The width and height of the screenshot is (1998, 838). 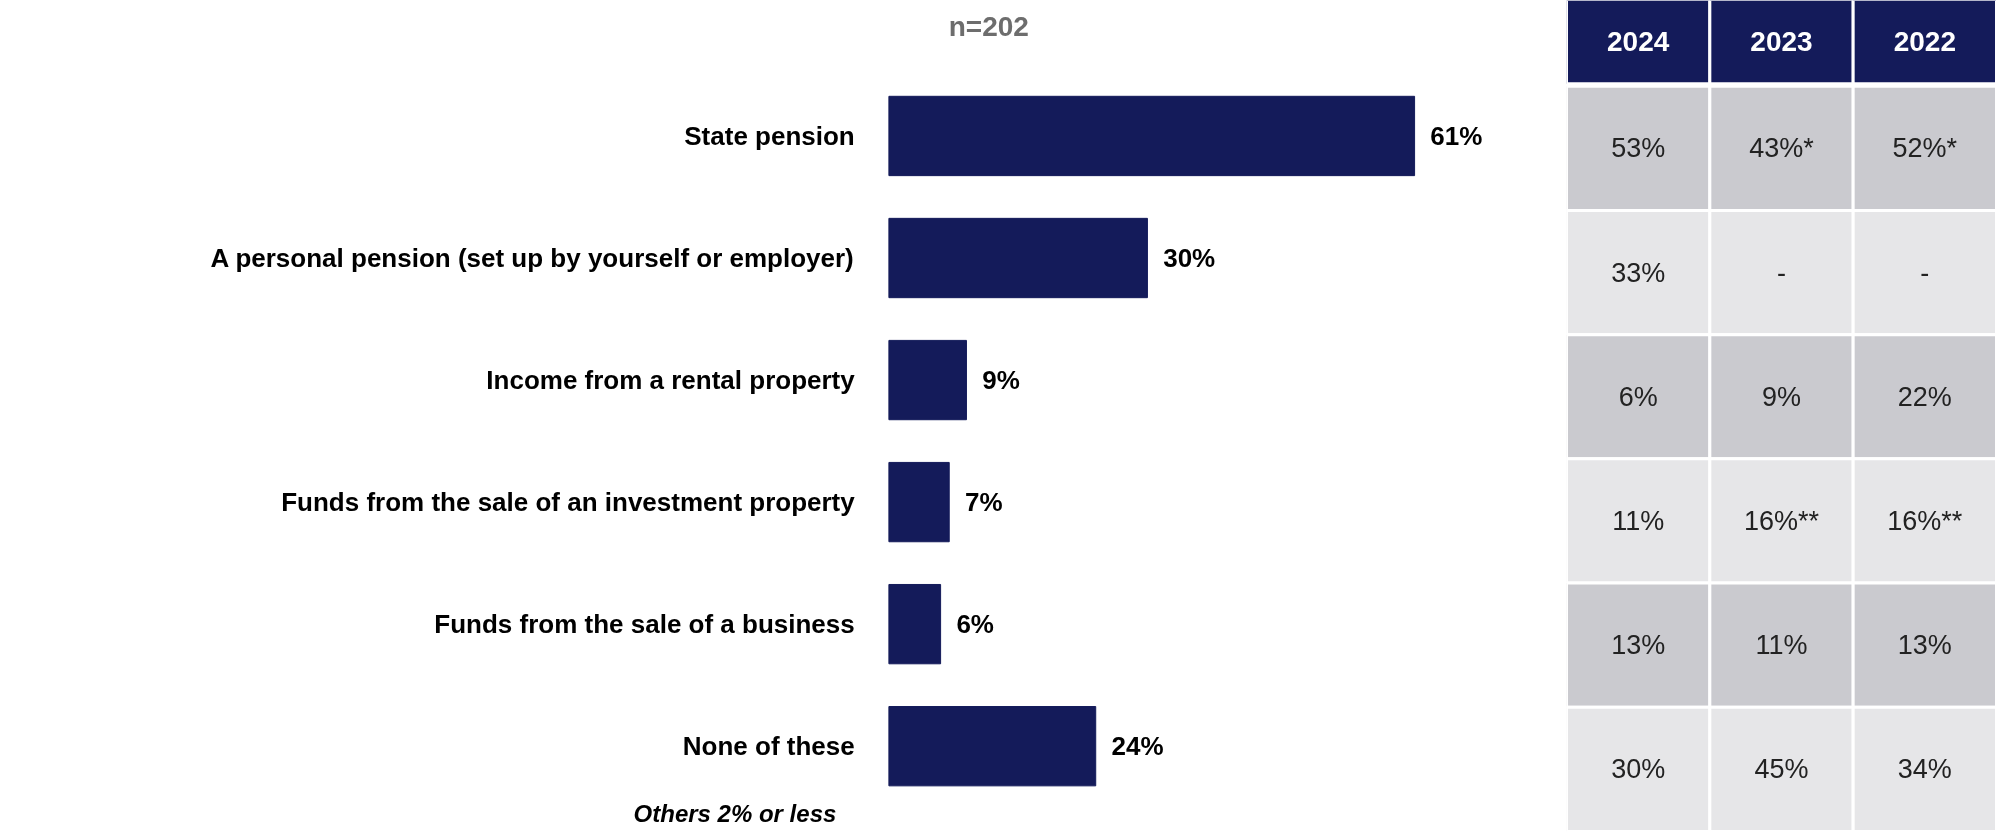 What do you see at coordinates (1925, 148) in the screenshot?
I see `text: 52%*` at bounding box center [1925, 148].